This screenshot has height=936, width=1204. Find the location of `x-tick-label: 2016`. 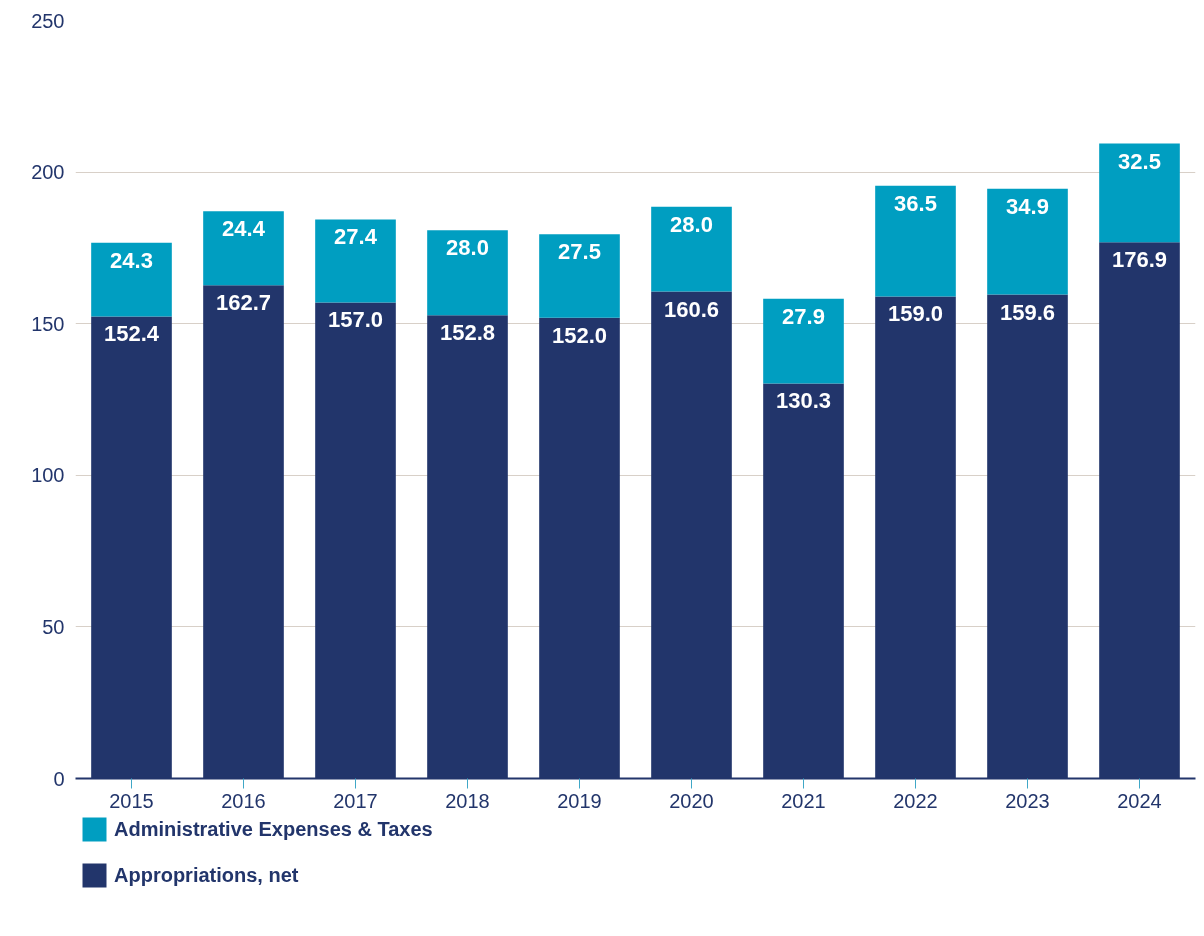

x-tick-label: 2016 is located at coordinates (243, 800).